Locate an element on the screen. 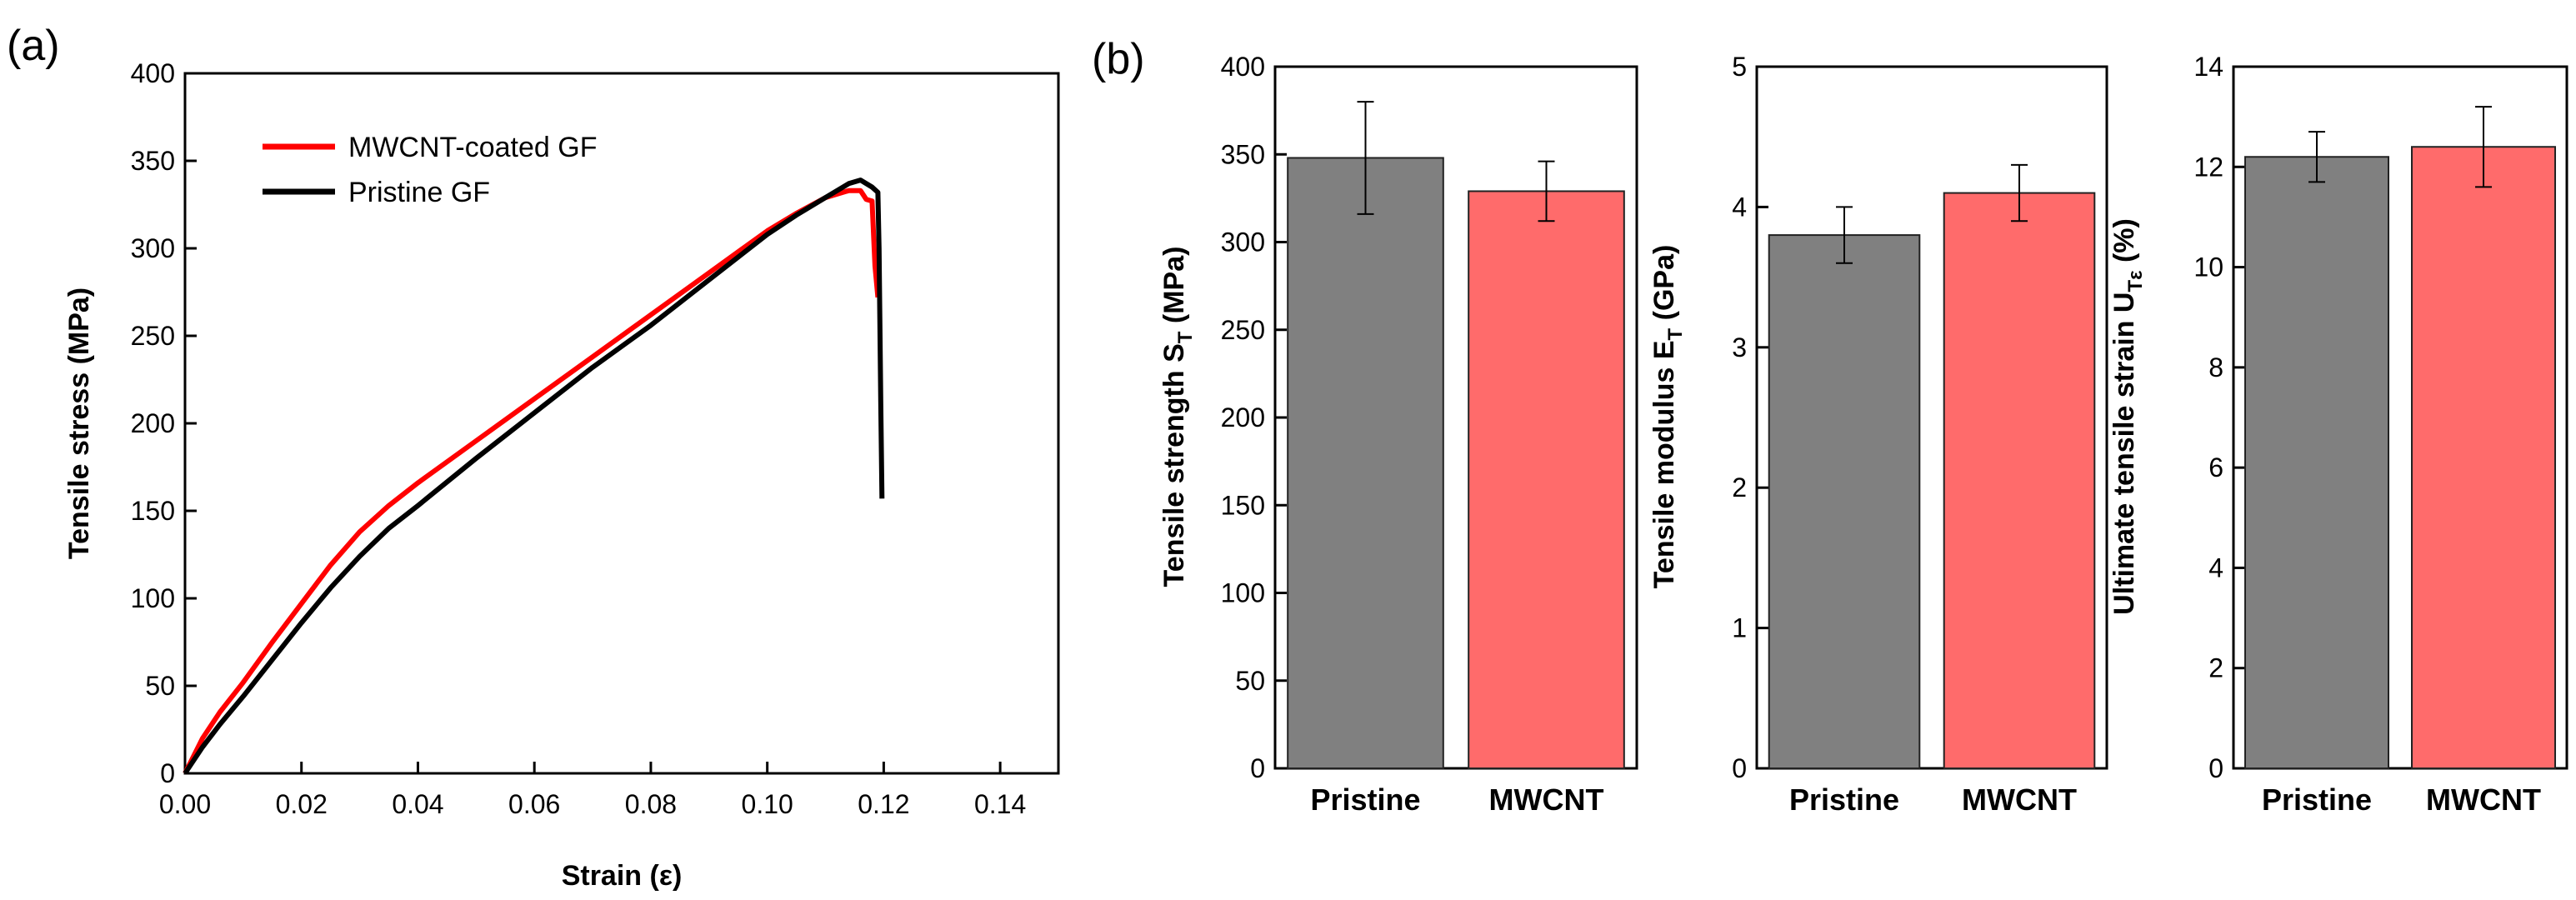 Image resolution: width=2576 pixels, height=900 pixels. ylabel-sub: Tε is located at coordinates (2135, 281).